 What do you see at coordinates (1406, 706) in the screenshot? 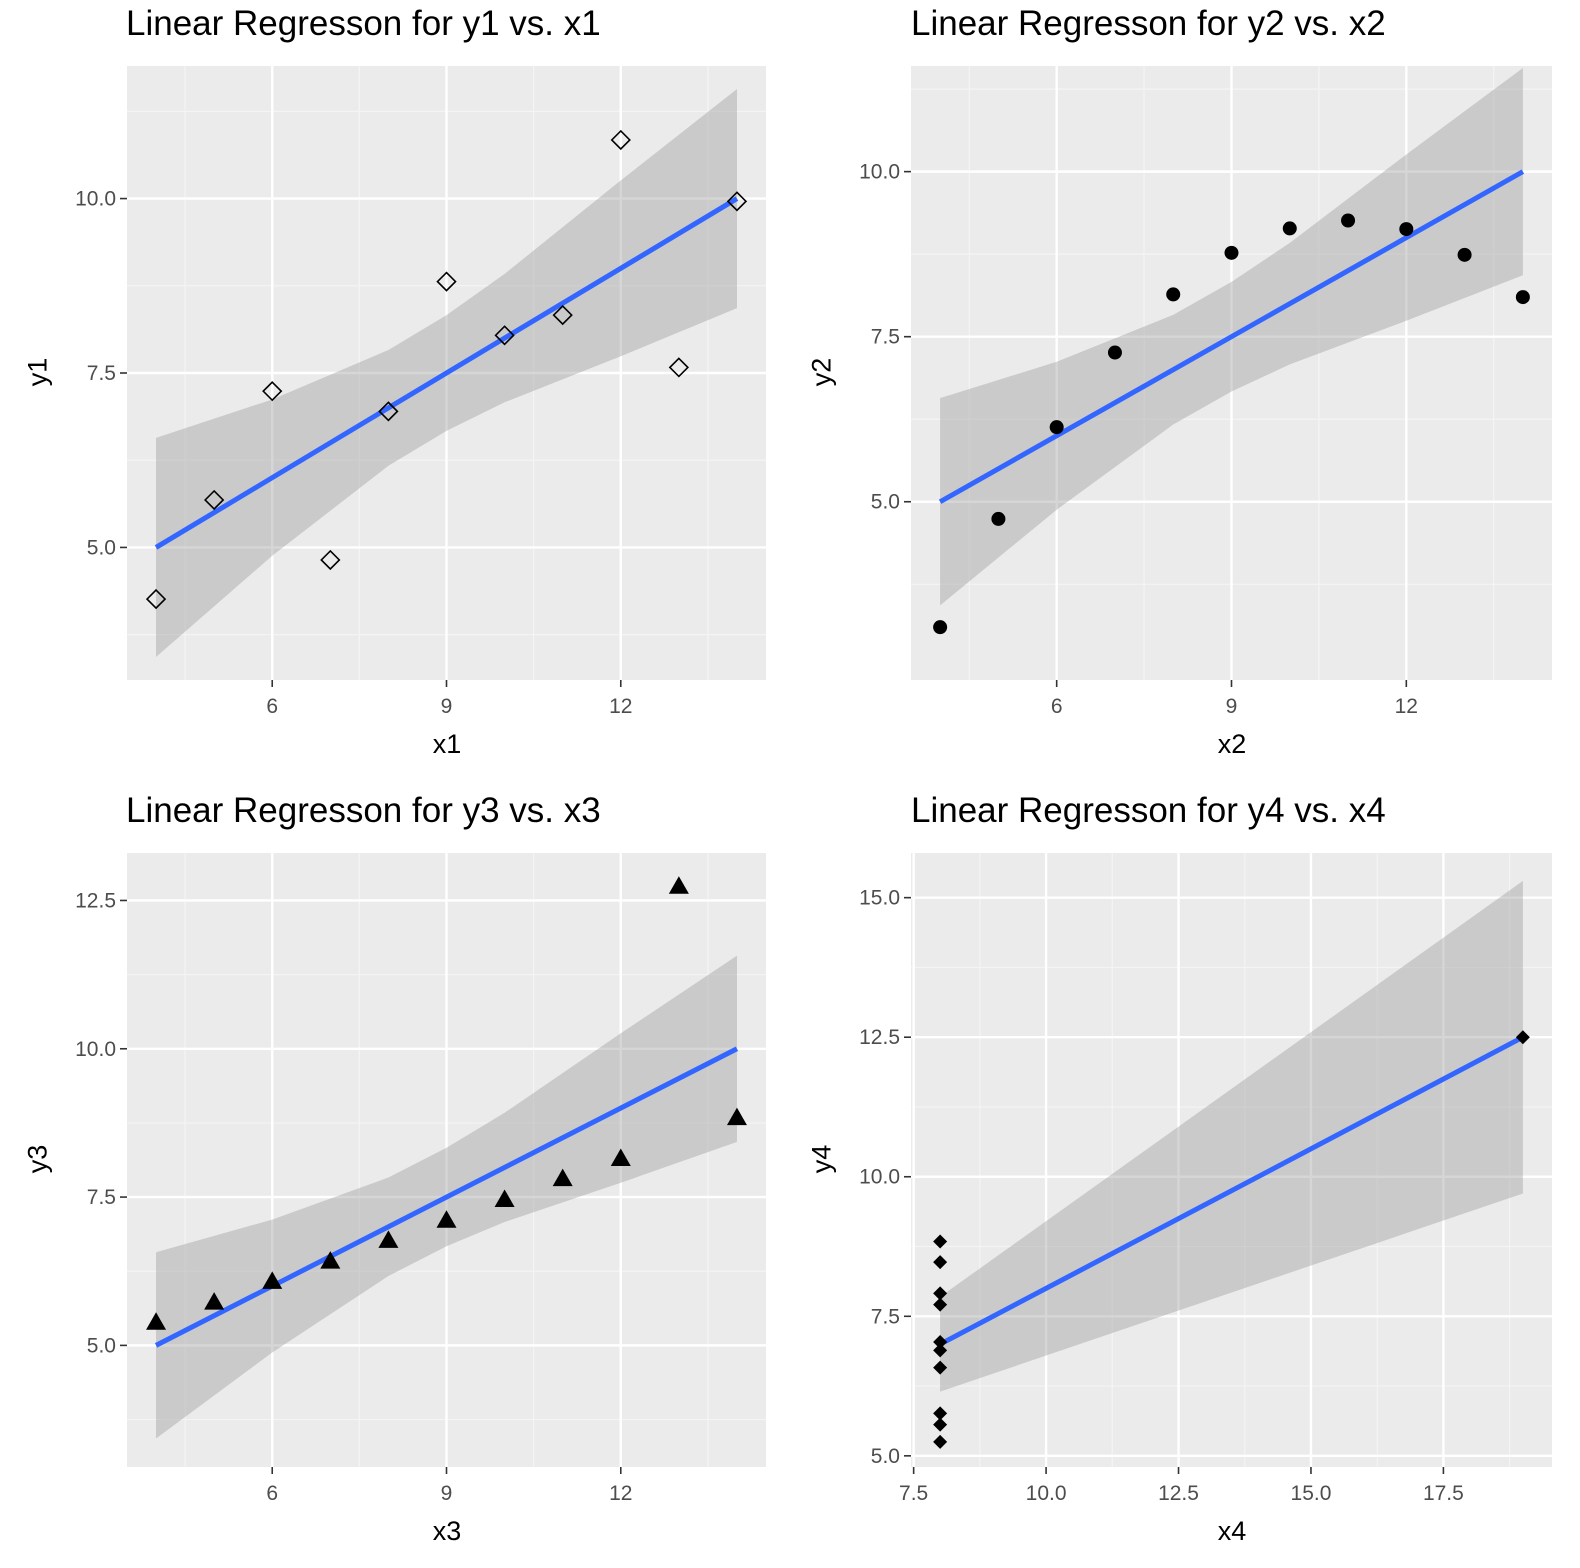
I see `chart-2-x-tick-label: 12` at bounding box center [1406, 706].